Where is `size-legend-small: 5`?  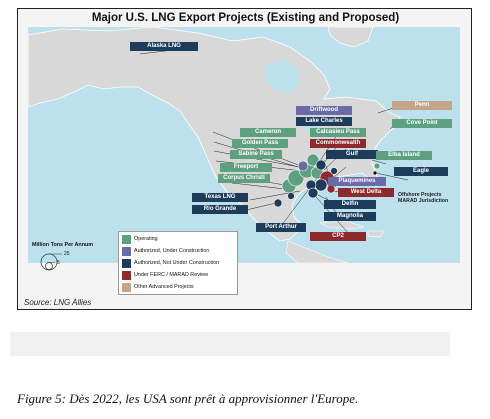
size-legend-small: 5 is located at coordinates (58, 263).